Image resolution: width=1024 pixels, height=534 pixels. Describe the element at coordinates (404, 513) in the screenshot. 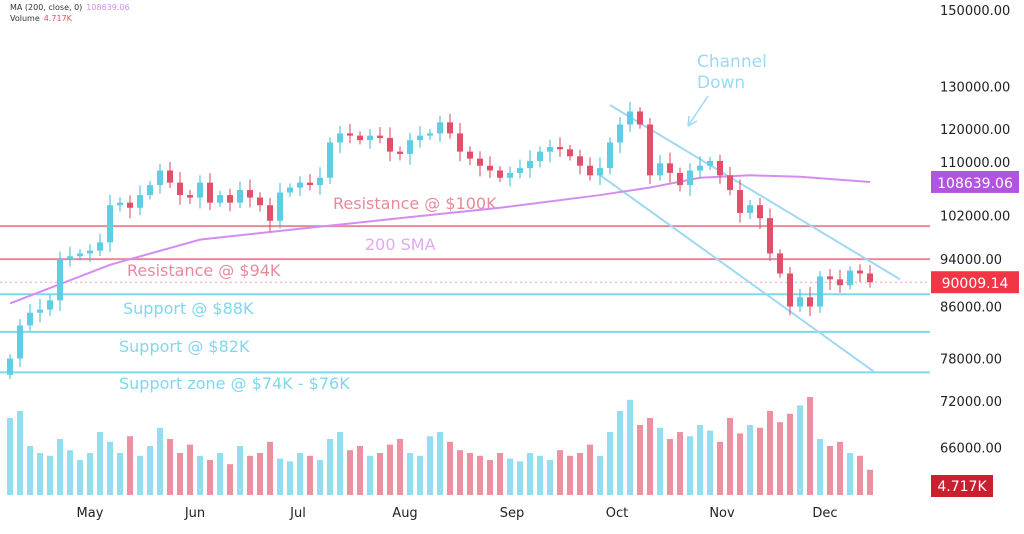

I see `x-tick-label-aug: Aug` at that location.